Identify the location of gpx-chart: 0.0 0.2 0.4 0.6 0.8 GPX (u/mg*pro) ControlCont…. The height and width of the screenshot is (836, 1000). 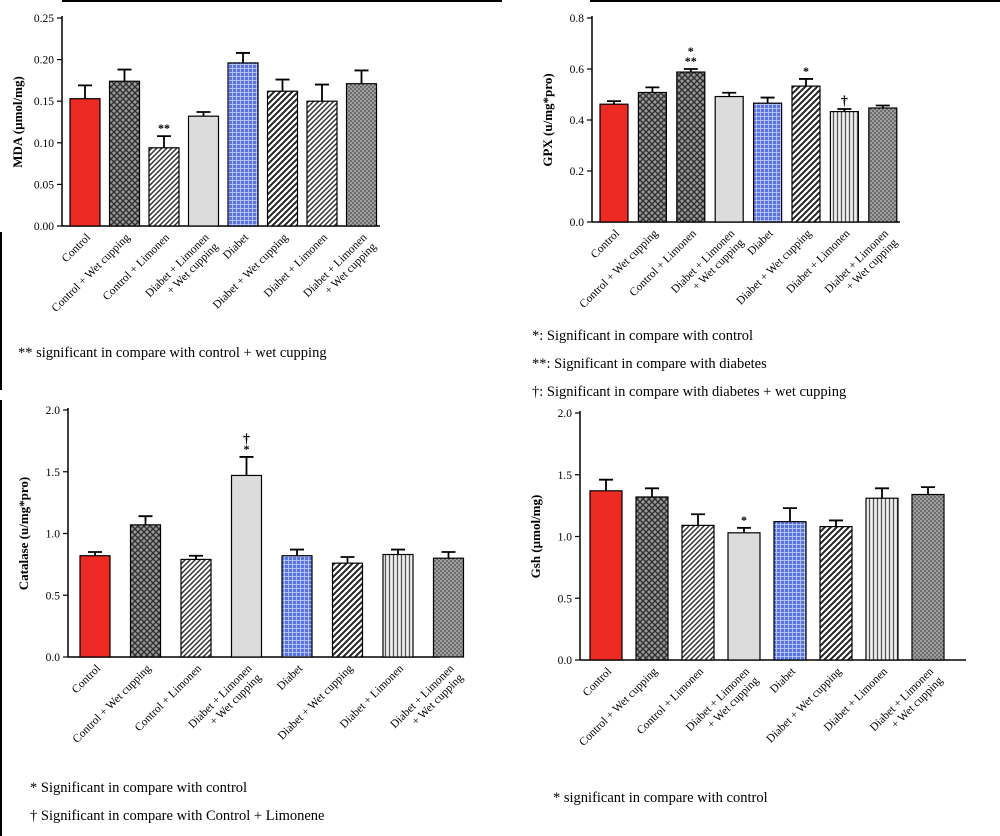
(720, 162).